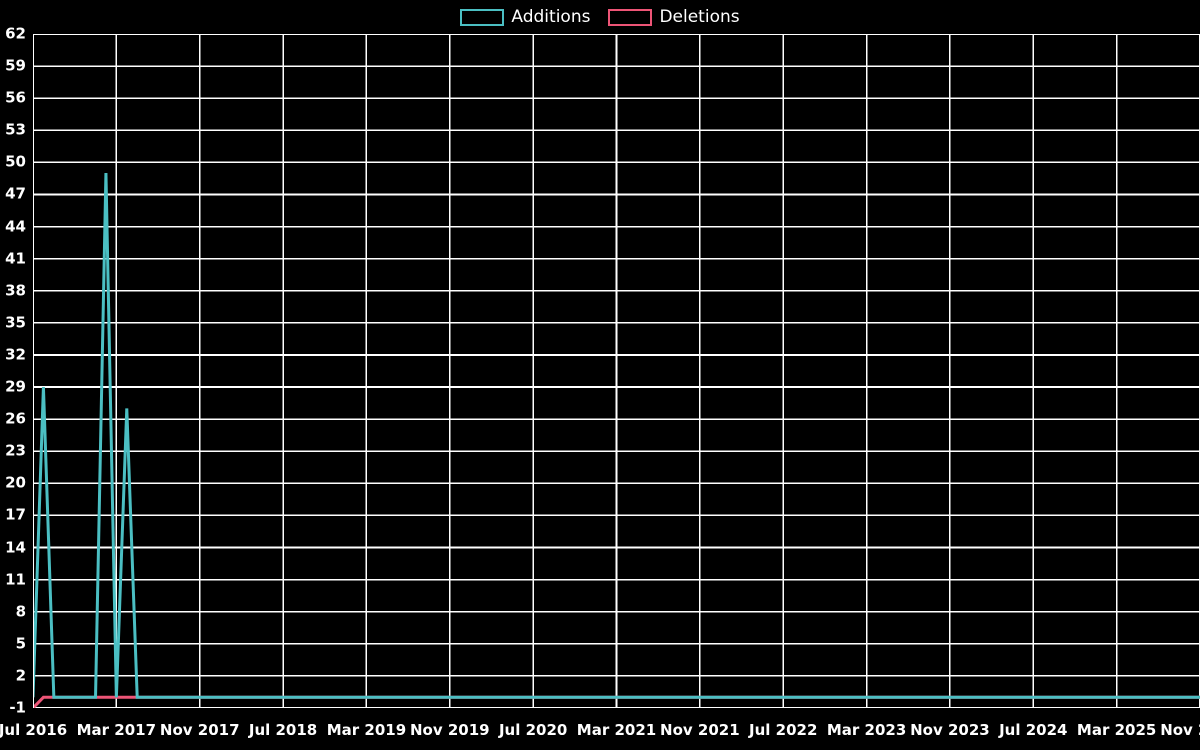 This screenshot has width=1200, height=750. Describe the element at coordinates (15, 33) in the screenshot. I see `y-tick-label: 62` at that location.